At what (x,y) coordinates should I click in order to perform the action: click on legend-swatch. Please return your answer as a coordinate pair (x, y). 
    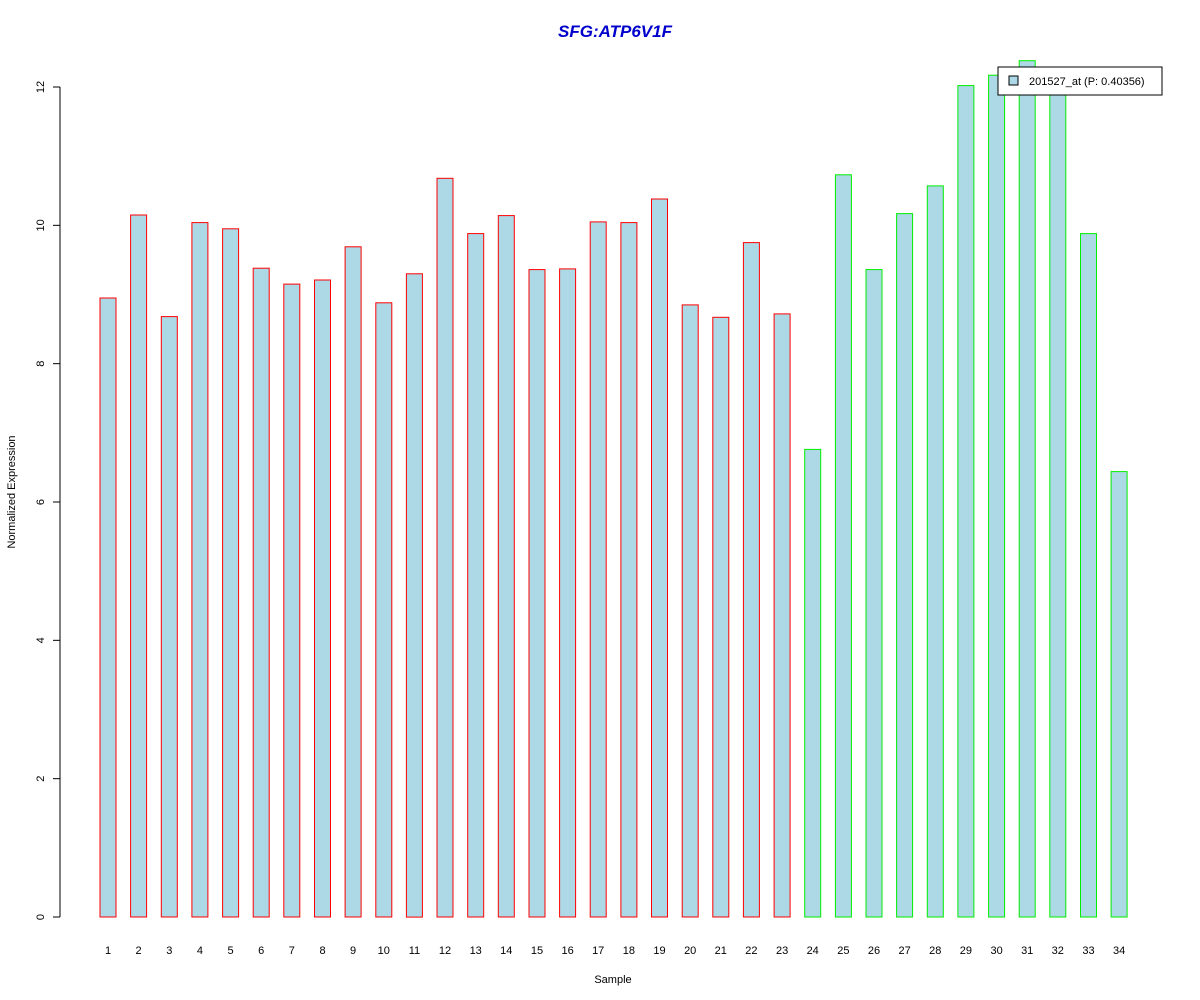
    Looking at the image, I should click on (1013, 80).